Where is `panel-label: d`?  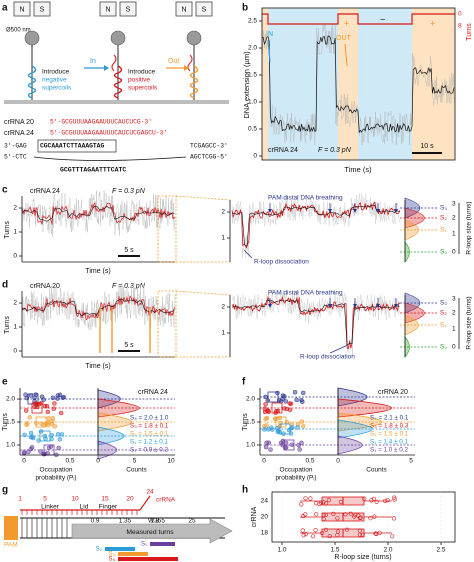 panel-label: d is located at coordinates (5, 285).